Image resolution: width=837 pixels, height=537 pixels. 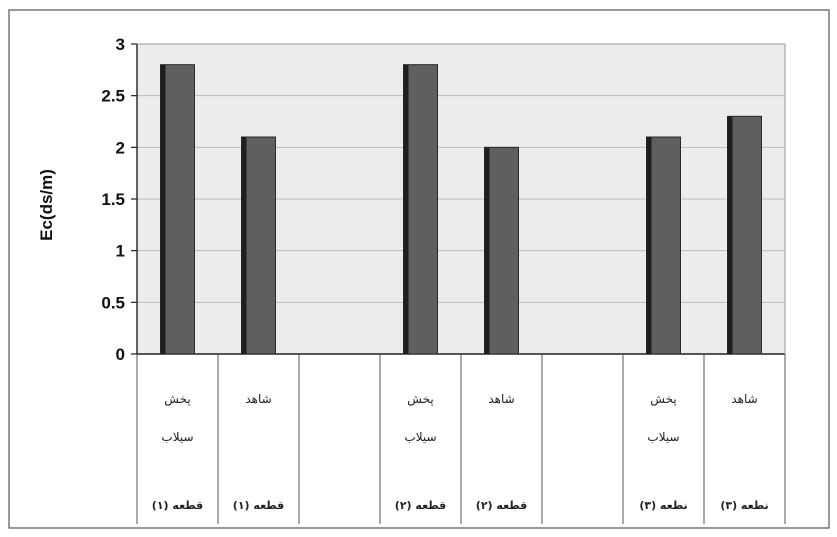 What do you see at coordinates (113, 302) in the screenshot?
I see `y-tick-label: 0.5` at bounding box center [113, 302].